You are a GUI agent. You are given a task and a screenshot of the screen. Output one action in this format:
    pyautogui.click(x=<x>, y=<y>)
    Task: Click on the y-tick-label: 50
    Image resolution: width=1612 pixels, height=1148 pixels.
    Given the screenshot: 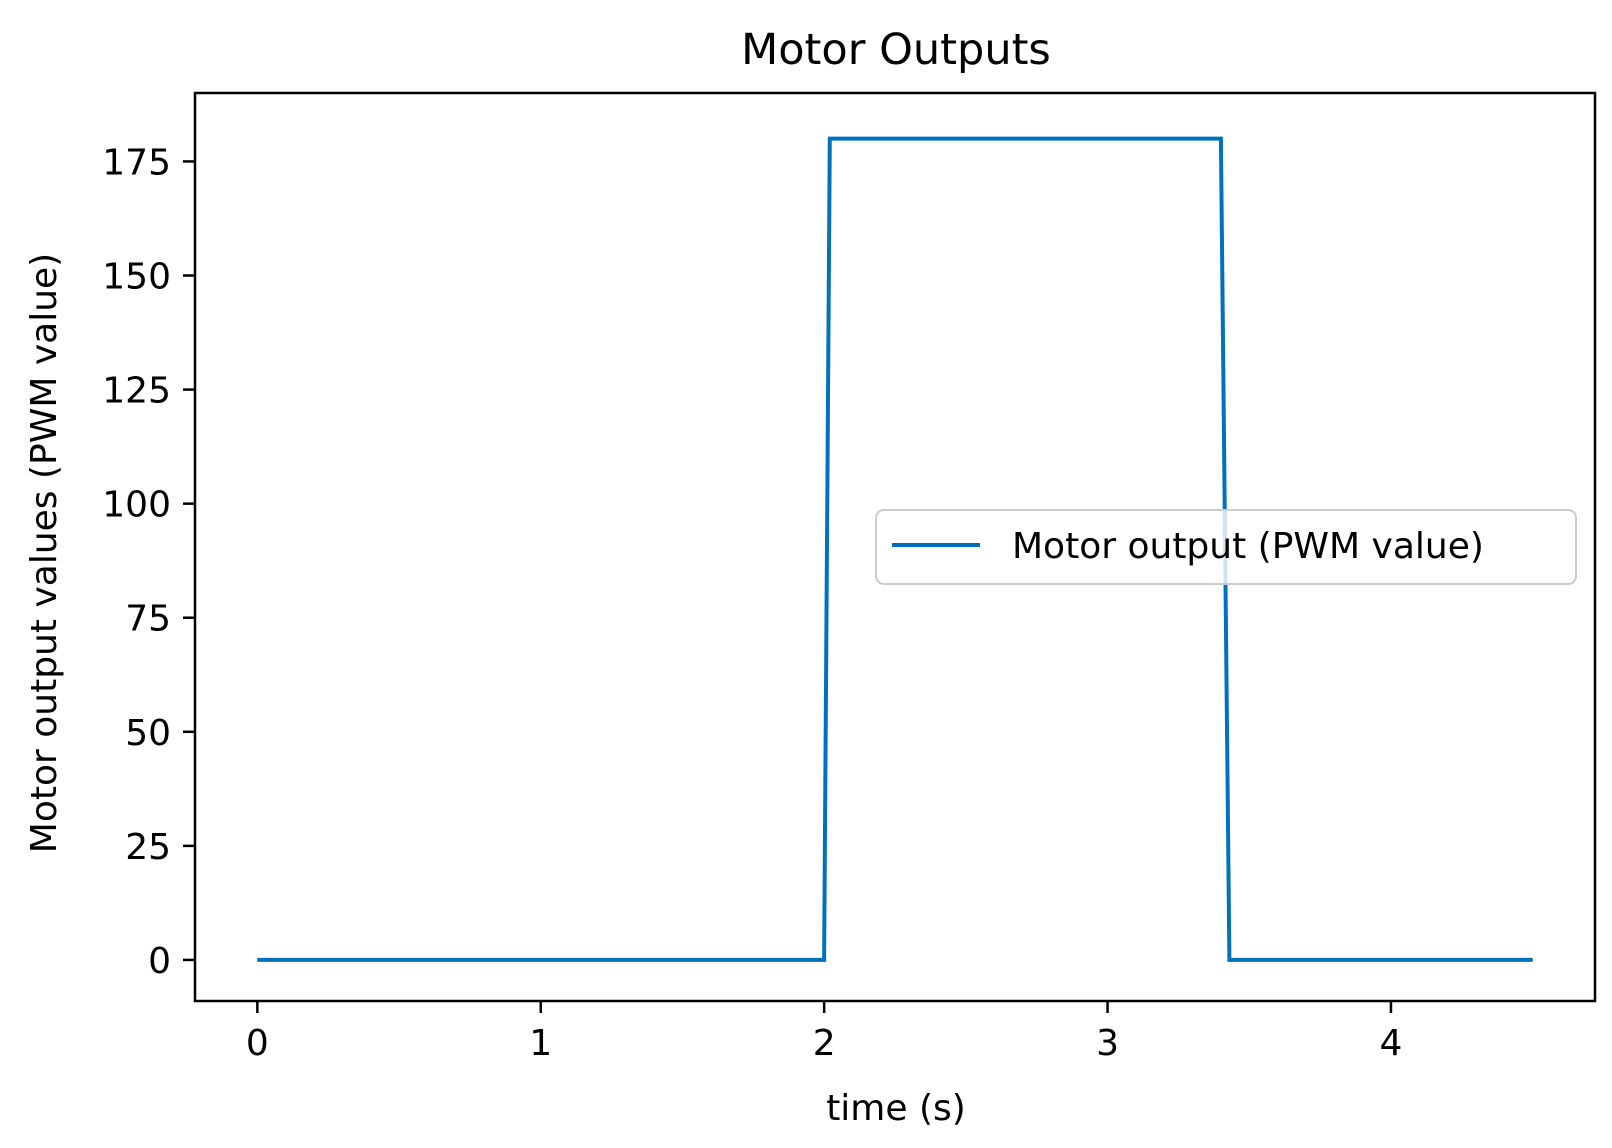 What is the action you would take?
    pyautogui.click(x=148, y=733)
    